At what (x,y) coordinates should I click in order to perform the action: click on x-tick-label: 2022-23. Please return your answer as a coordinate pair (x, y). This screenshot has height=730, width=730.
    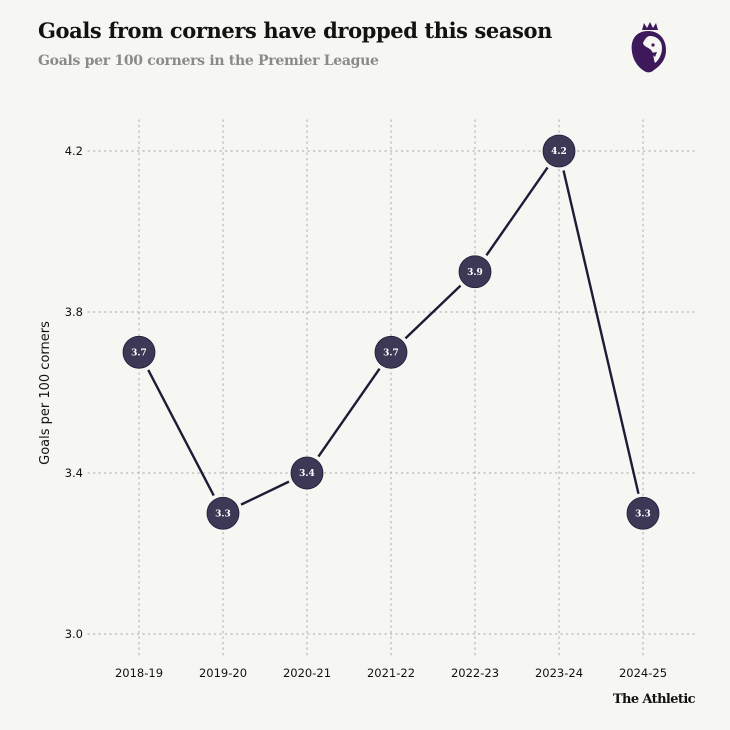
    Looking at the image, I should click on (475, 673).